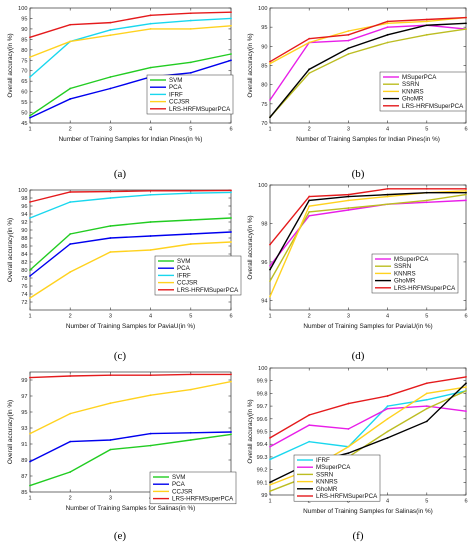  What do you see at coordinates (24, 303) in the screenshot?
I see `y-tick-label: 72` at bounding box center [24, 303].